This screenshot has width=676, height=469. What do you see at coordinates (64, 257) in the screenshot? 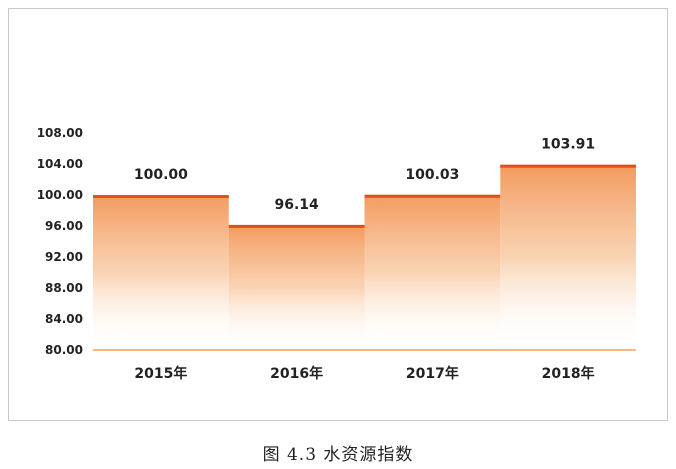
I see `y-tick-label: 92.00` at bounding box center [64, 257].